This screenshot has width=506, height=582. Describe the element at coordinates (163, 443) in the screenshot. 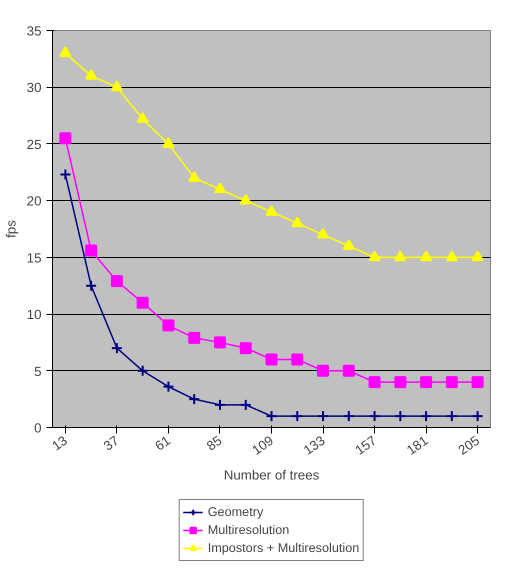

I see `x-tick-label: 61` at that location.